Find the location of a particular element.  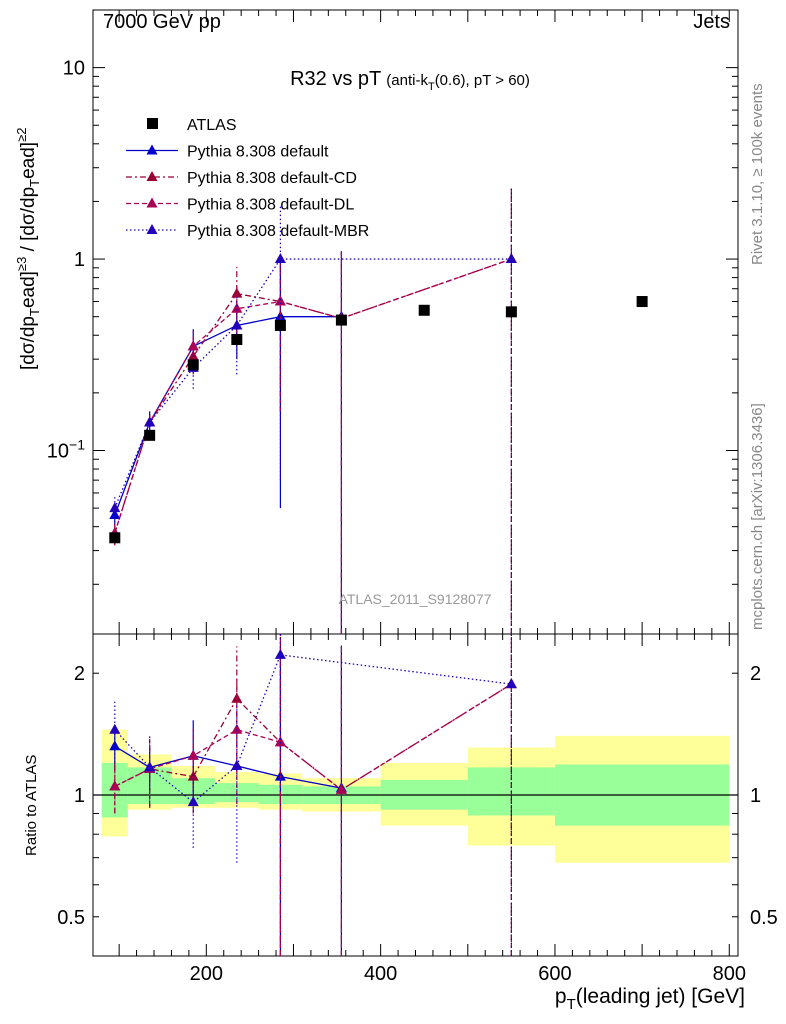

mcplots-label: mcplots.cern.ch [arXiv:1306.3436] is located at coordinates (757, 516).